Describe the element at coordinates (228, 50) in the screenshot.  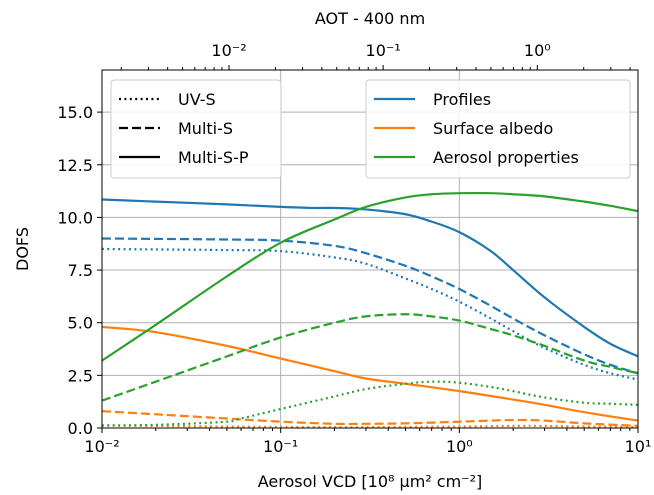
I see `top-x-tick-label: 10⁻²` at that location.